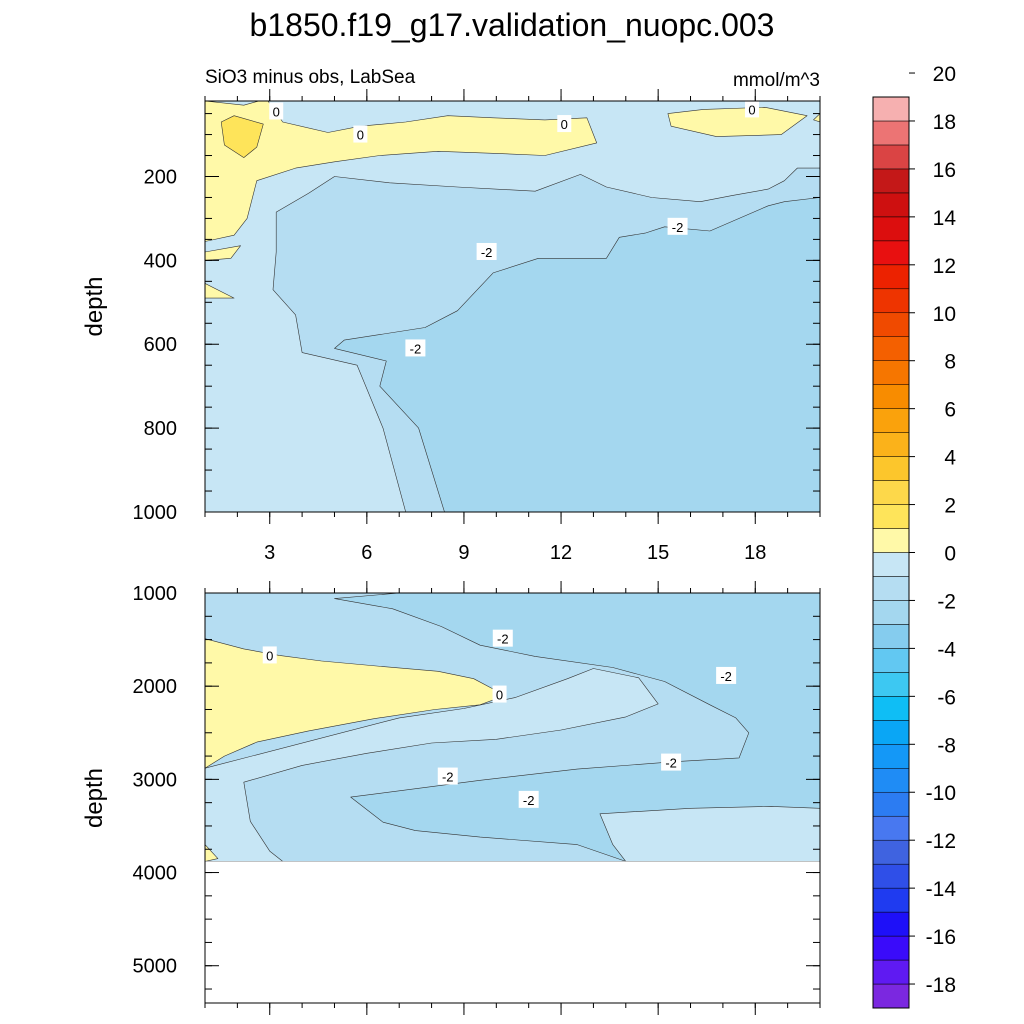  Describe the element at coordinates (941, 937) in the screenshot. I see `colorbar-tick-label: -16` at that location.